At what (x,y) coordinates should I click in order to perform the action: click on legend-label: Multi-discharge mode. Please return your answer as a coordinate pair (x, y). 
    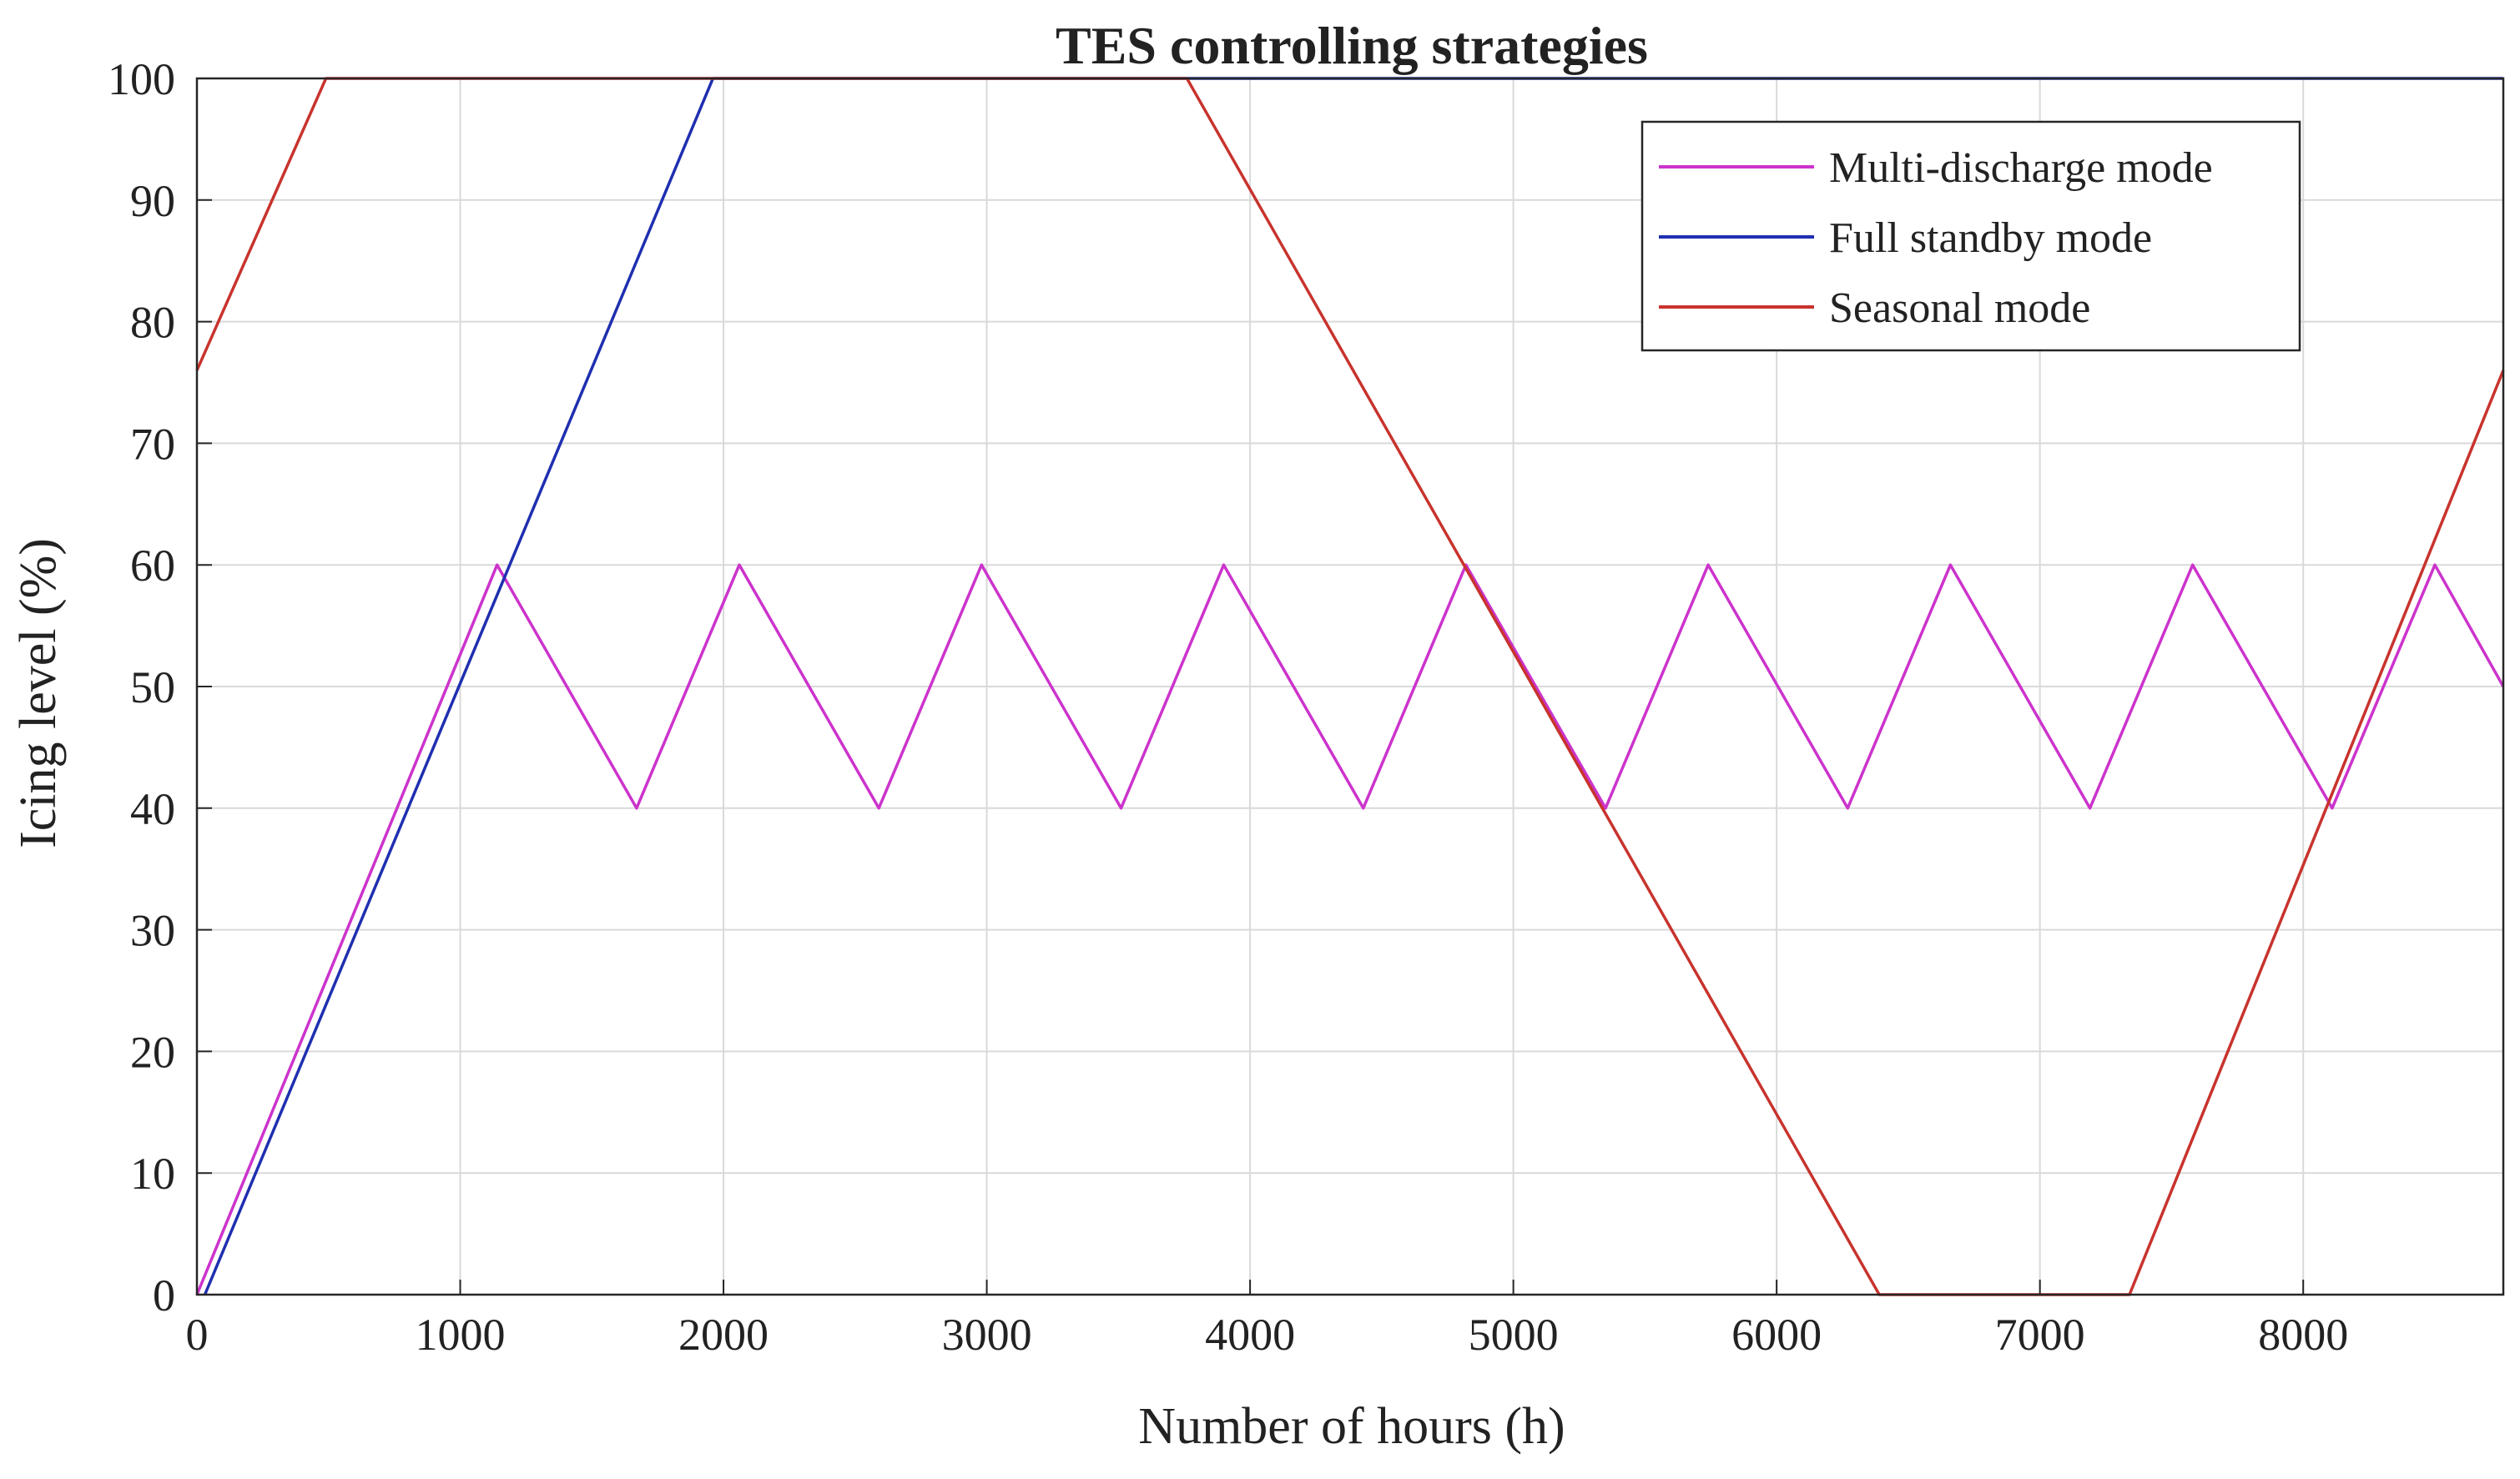
    Looking at the image, I should click on (2021, 168).